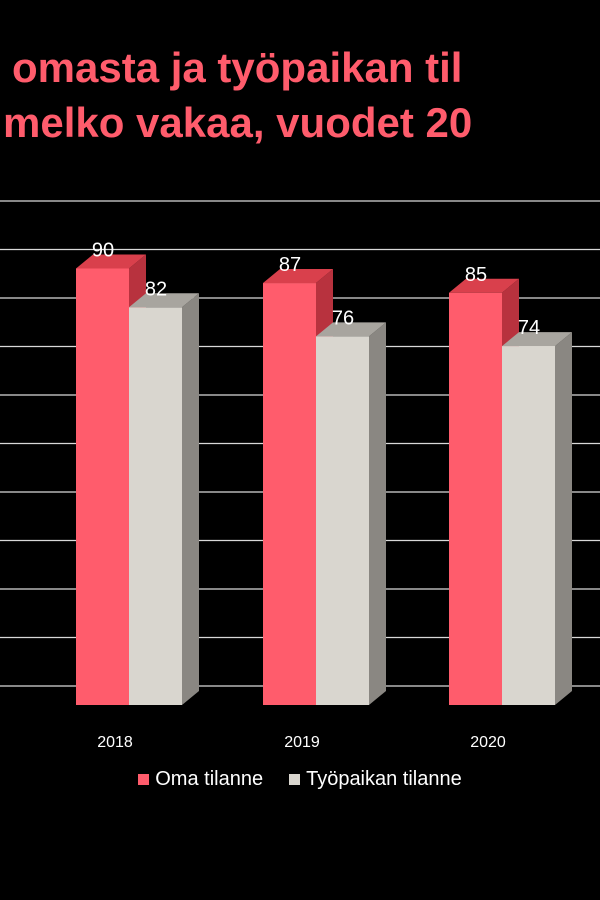 The image size is (600, 900). Describe the element at coordinates (156, 289) in the screenshot. I see `data-label: 82` at that location.